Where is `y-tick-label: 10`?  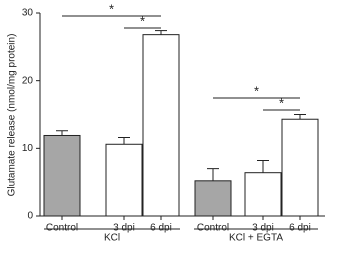 y-tick-label: 10 is located at coordinates (28, 148).